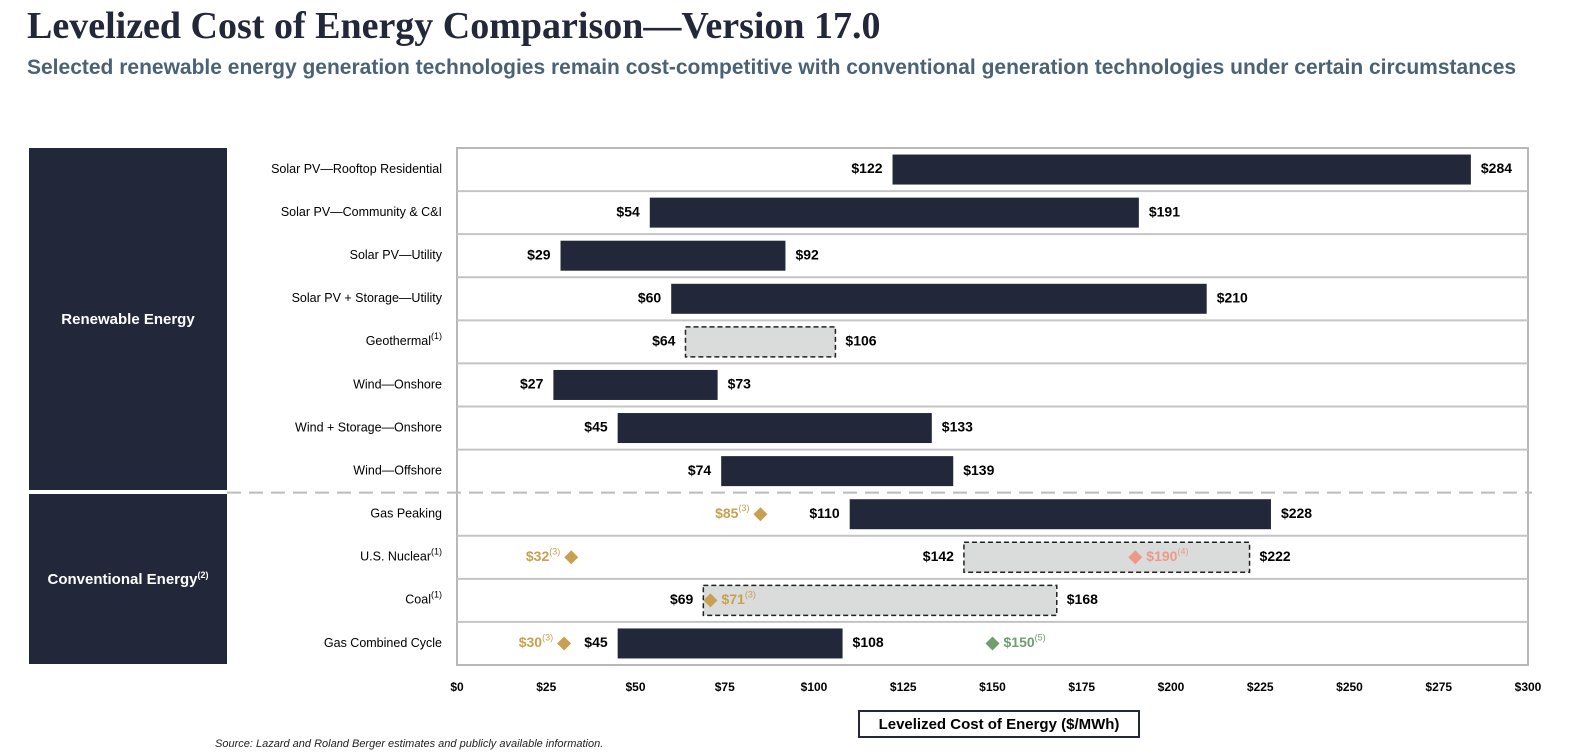 The image size is (1590, 753). What do you see at coordinates (1438, 687) in the screenshot?
I see `x-tick-label: $275` at bounding box center [1438, 687].